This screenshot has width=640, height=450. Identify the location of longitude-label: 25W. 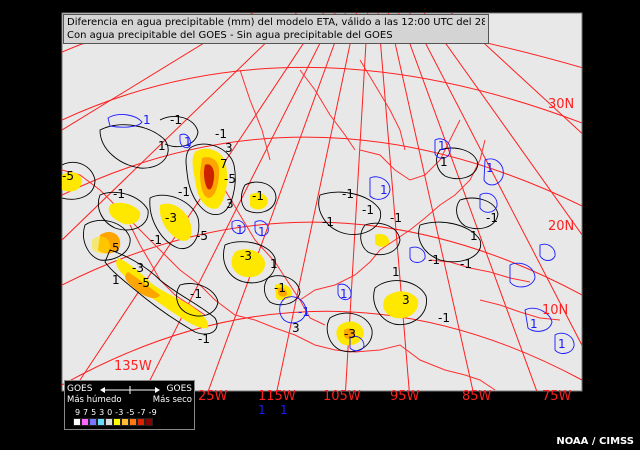
(213, 396).